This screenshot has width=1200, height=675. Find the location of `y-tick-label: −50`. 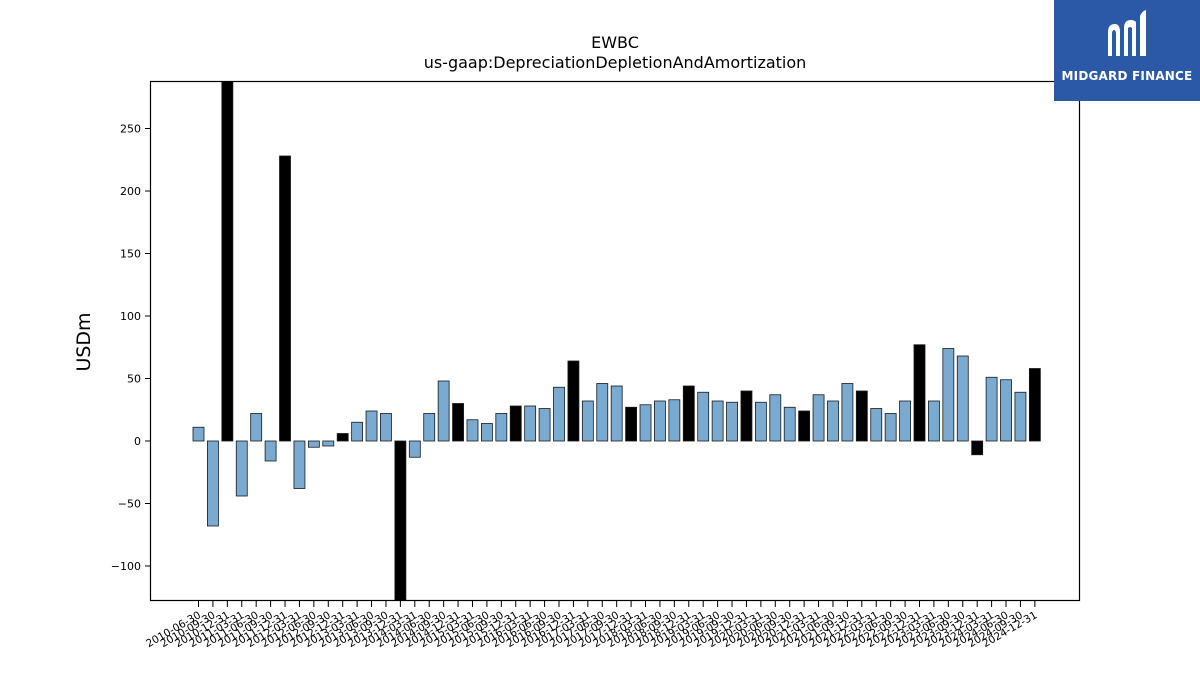

y-tick-label: −50 is located at coordinates (129, 504).